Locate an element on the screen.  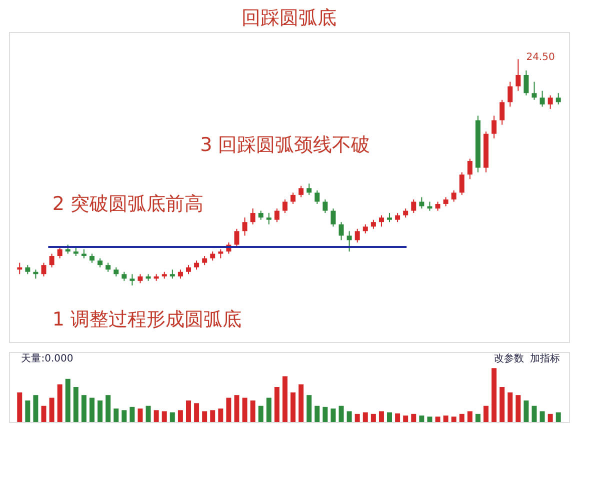
text: 天量:0.000 is located at coordinates (47, 358).